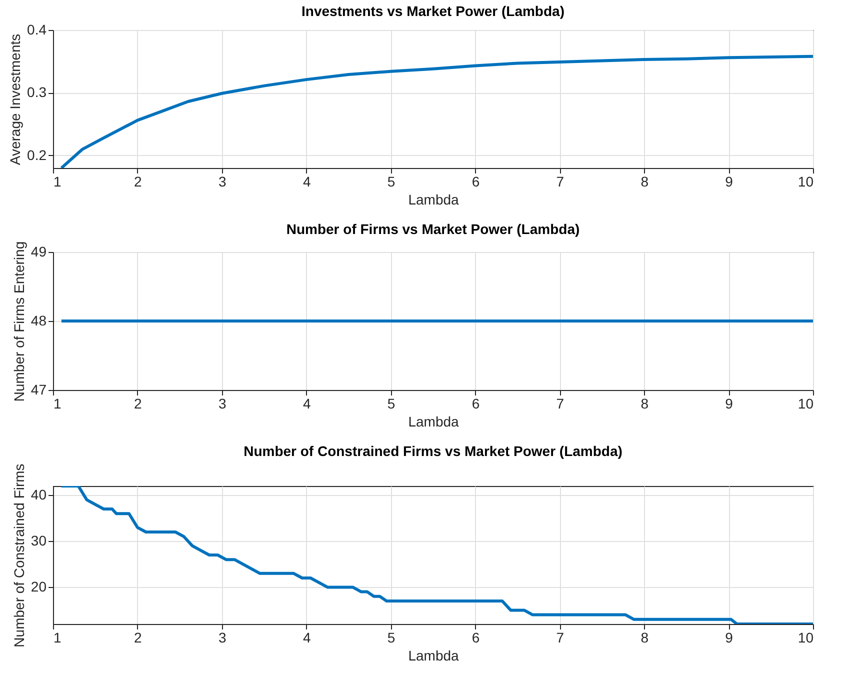 The width and height of the screenshot is (843, 676). I want to click on y-tick-label: 0.2, so click(37, 154).